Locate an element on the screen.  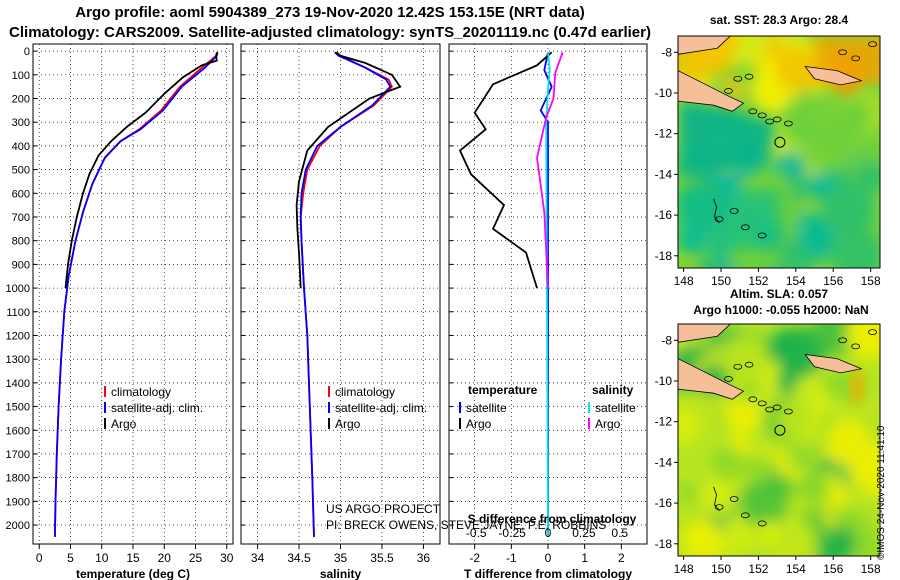
difference-xtick-label: -2 is located at coordinates (474, 558).